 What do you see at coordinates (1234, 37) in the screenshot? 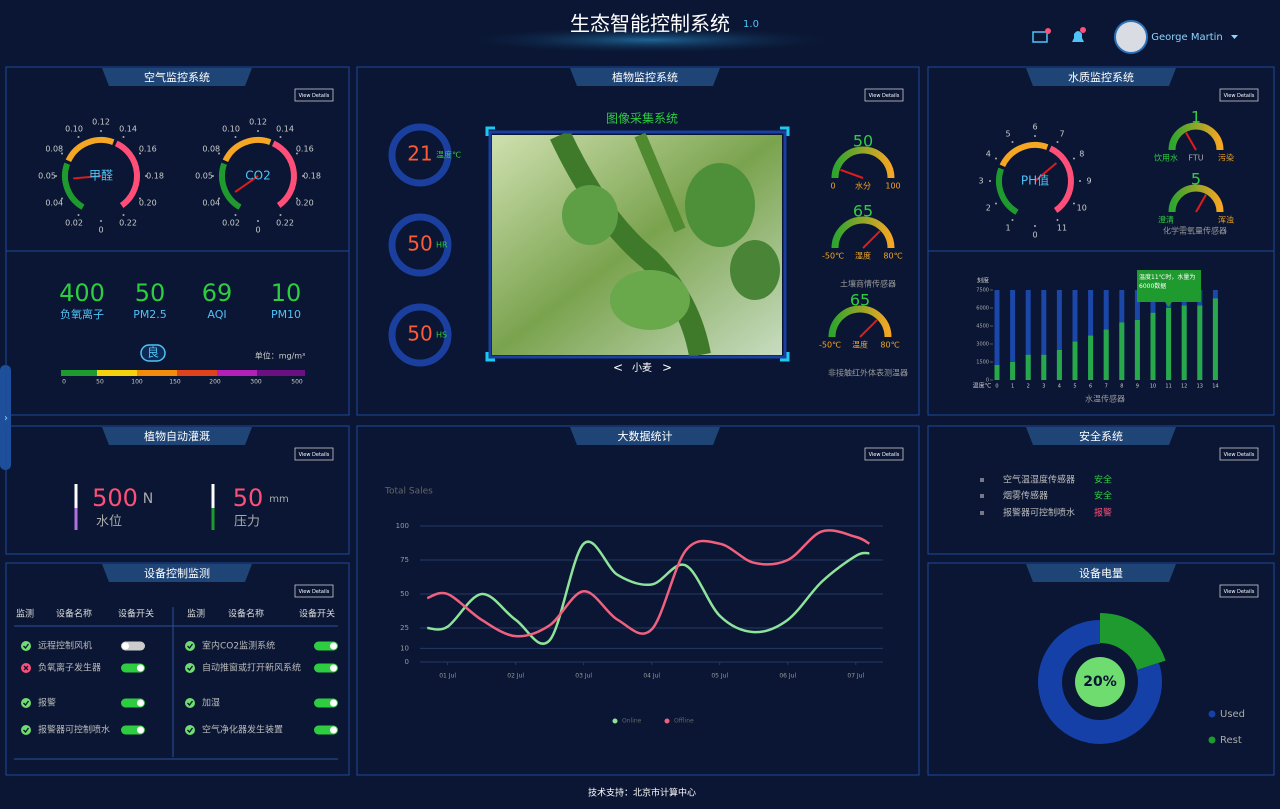
I see `caret` at bounding box center [1234, 37].